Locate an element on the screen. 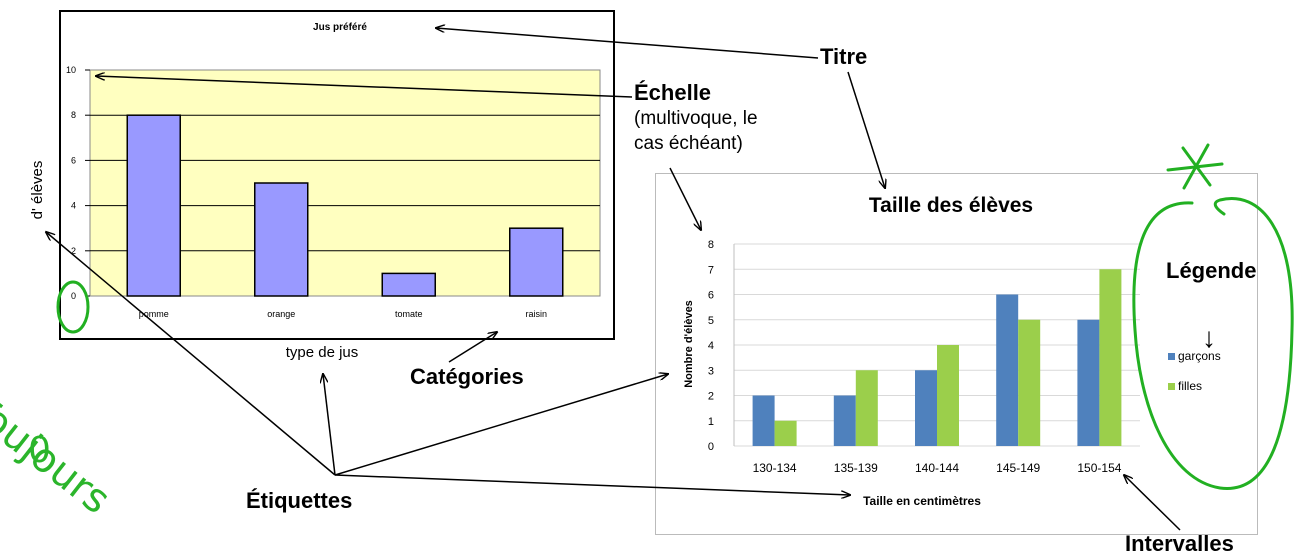  x-category-label: tomate is located at coordinates (409, 314).